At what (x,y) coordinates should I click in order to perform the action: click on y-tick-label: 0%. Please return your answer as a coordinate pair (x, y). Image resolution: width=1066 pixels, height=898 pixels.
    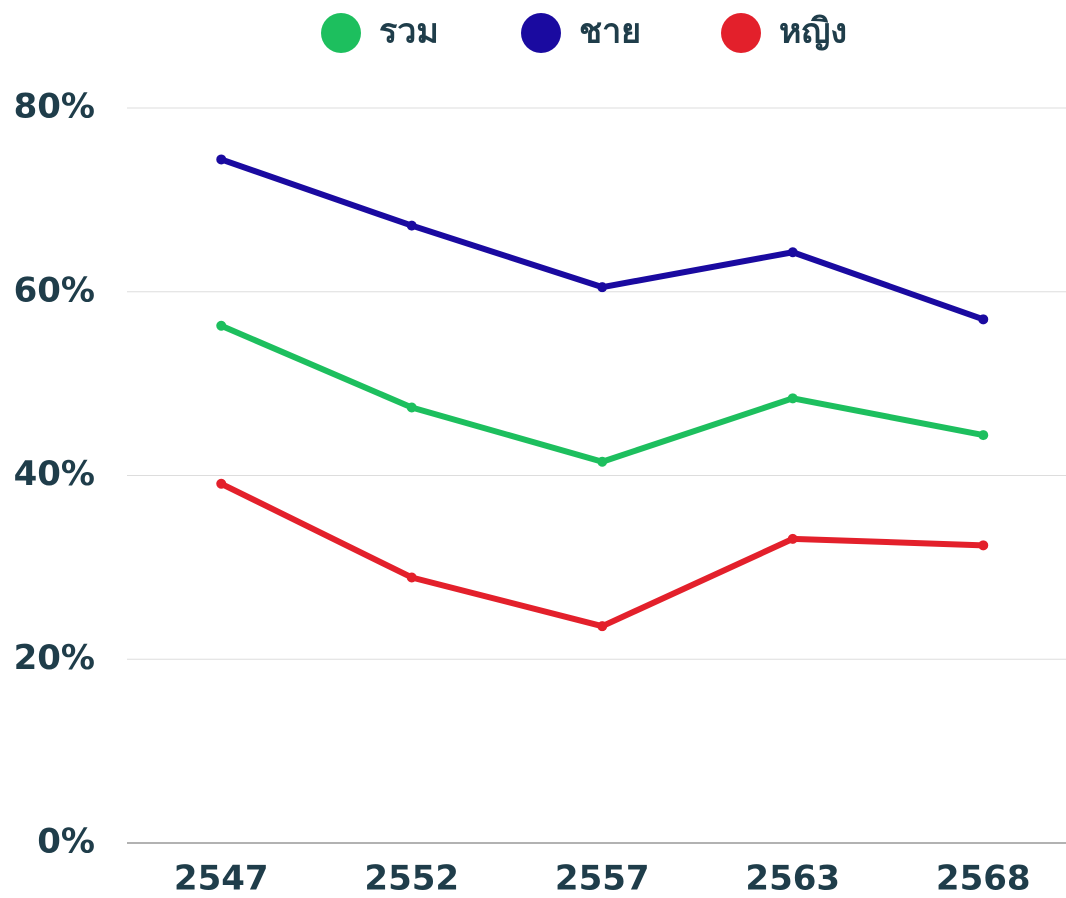
    Looking at the image, I should click on (66, 842).